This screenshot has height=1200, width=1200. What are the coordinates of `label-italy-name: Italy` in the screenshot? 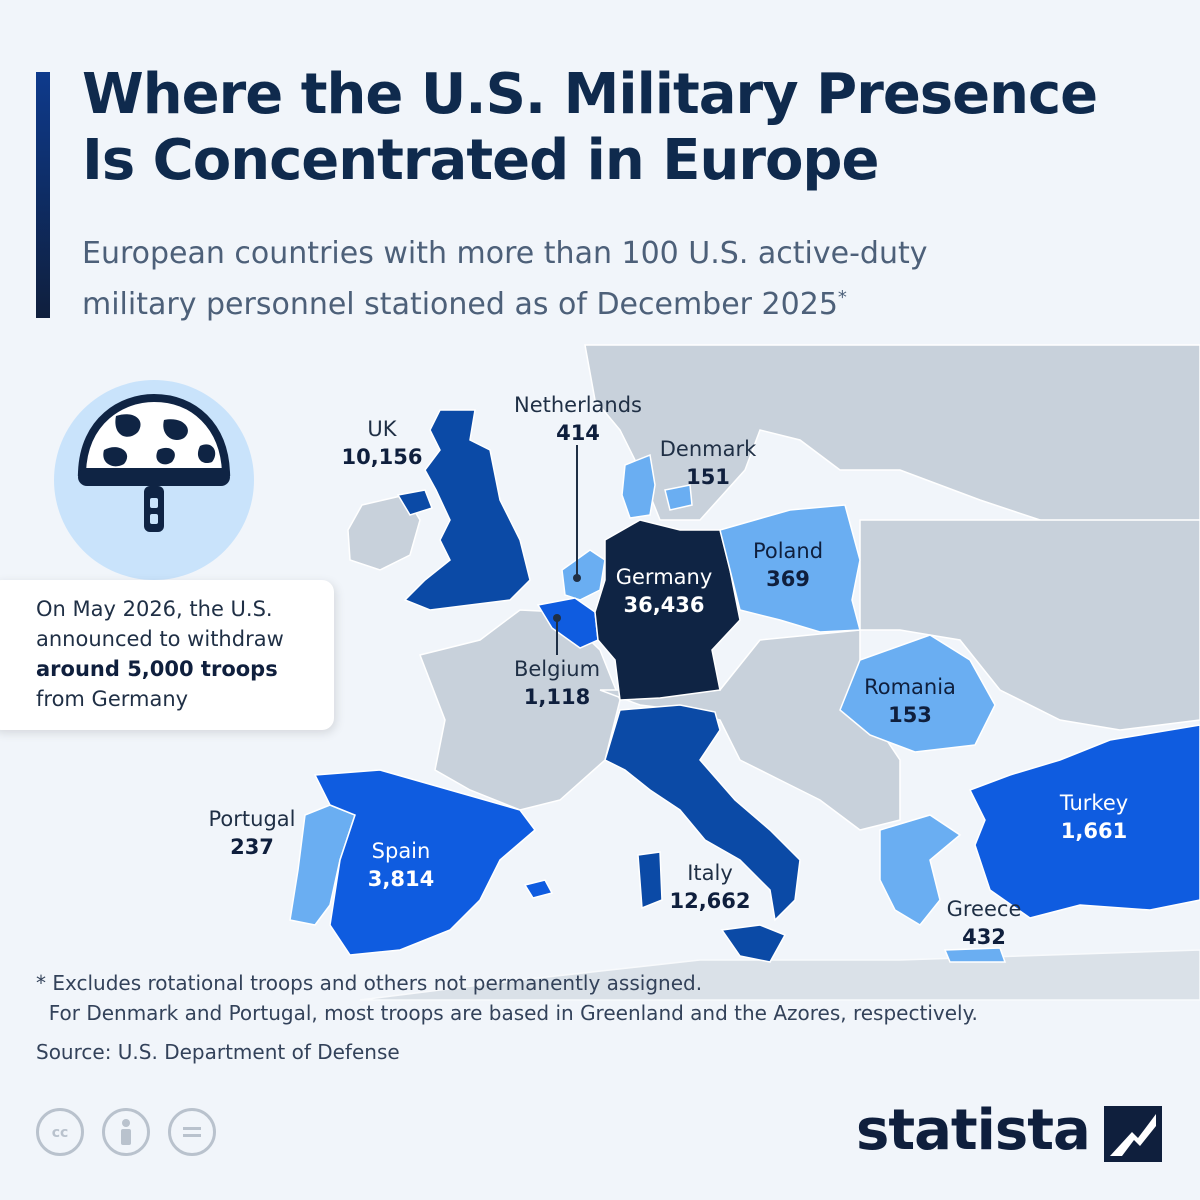 It's located at (710, 873).